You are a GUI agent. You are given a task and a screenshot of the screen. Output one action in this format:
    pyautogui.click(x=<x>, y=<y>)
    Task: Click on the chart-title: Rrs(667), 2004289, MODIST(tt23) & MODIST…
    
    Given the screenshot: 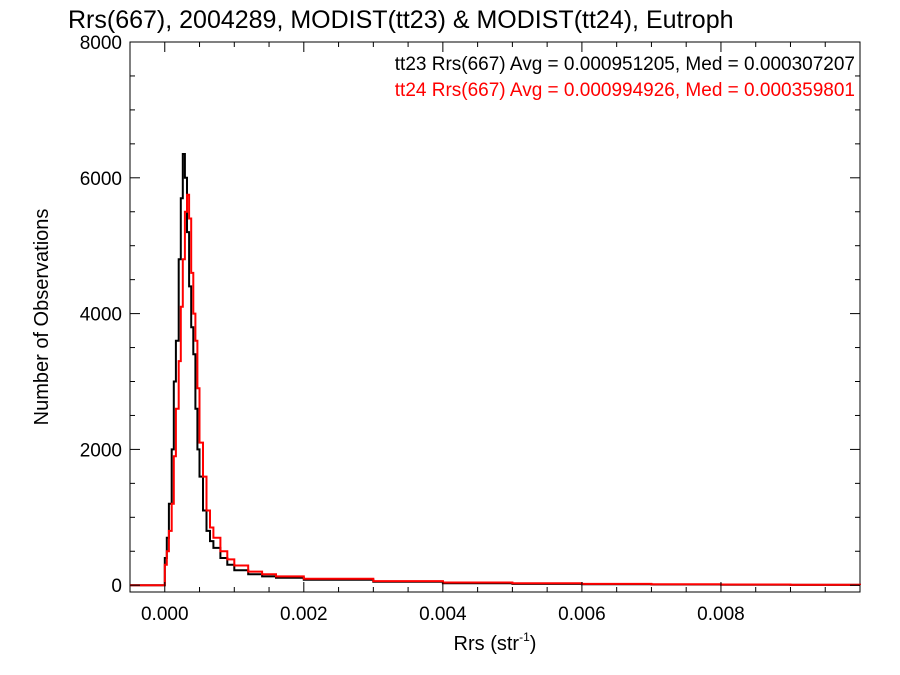 What is the action you would take?
    pyautogui.click(x=401, y=20)
    